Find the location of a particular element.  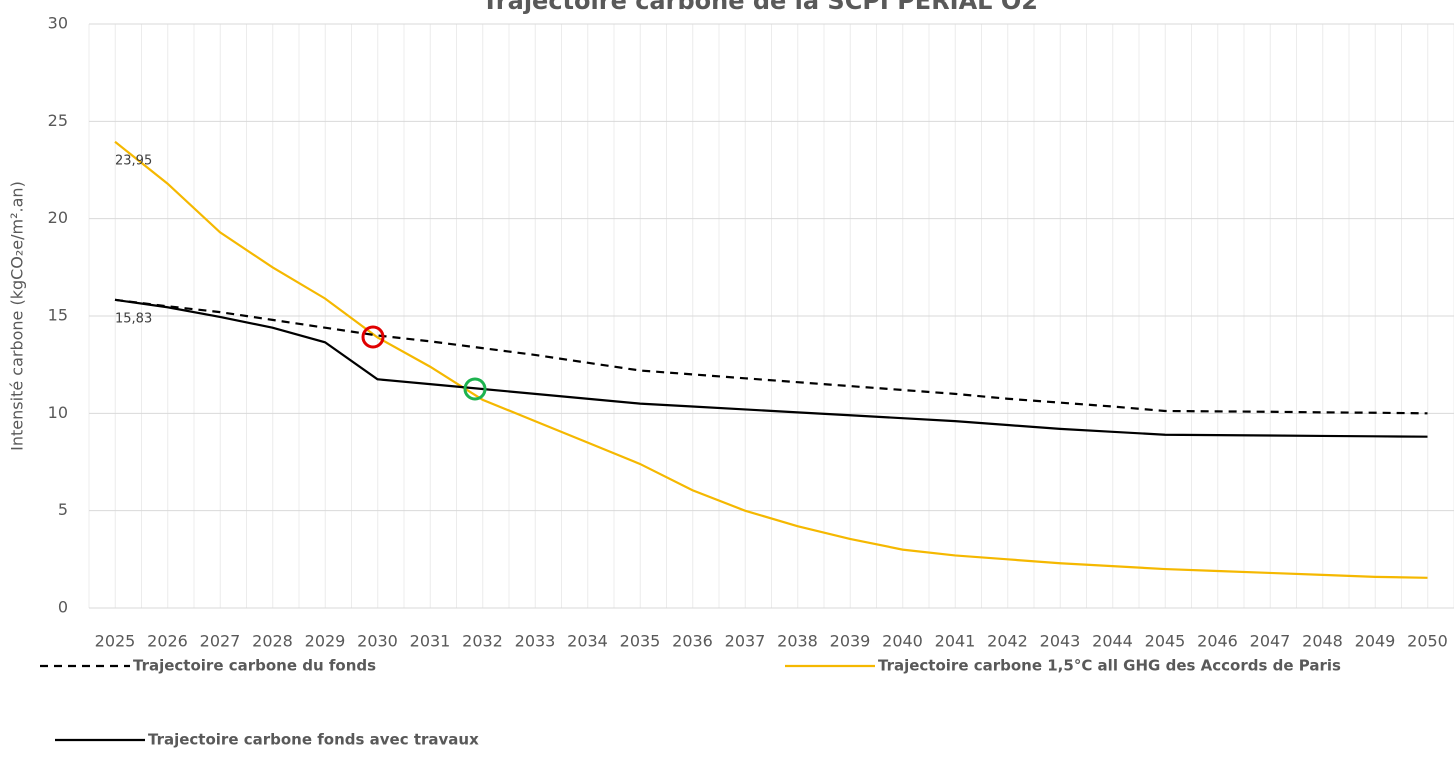

x-tick-label: 2043 is located at coordinates (1060, 641).